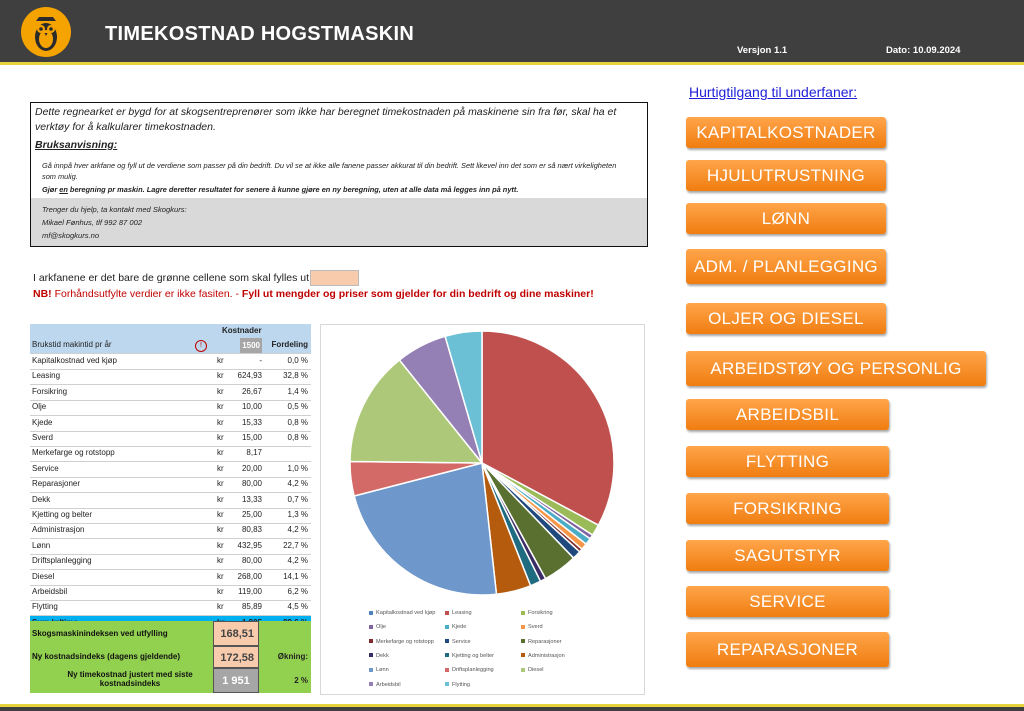  Describe the element at coordinates (787, 414) in the screenshot. I see `nav-button-arbeidsbil: ARBEIDSBIL` at that location.